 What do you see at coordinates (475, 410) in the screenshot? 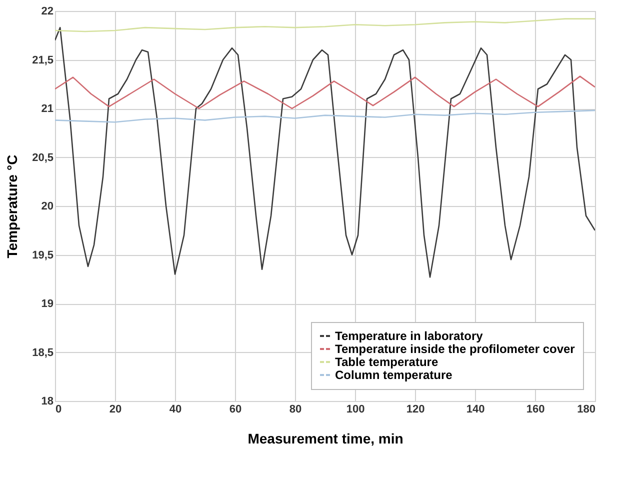
I see `x-tick-label: 140` at bounding box center [475, 410].